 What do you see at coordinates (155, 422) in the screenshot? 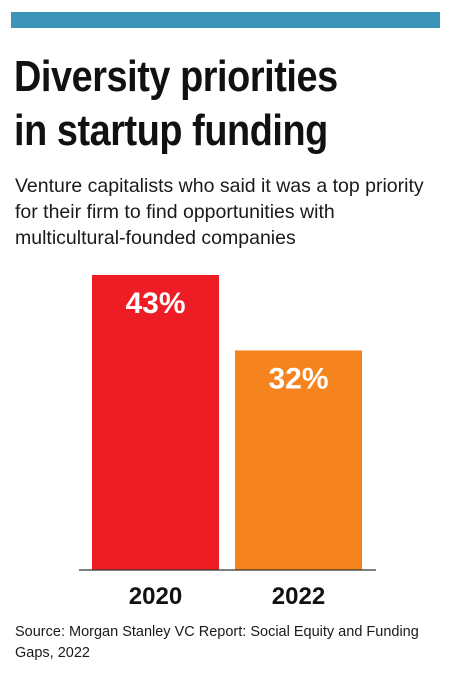
I see `bar-2020` at bounding box center [155, 422].